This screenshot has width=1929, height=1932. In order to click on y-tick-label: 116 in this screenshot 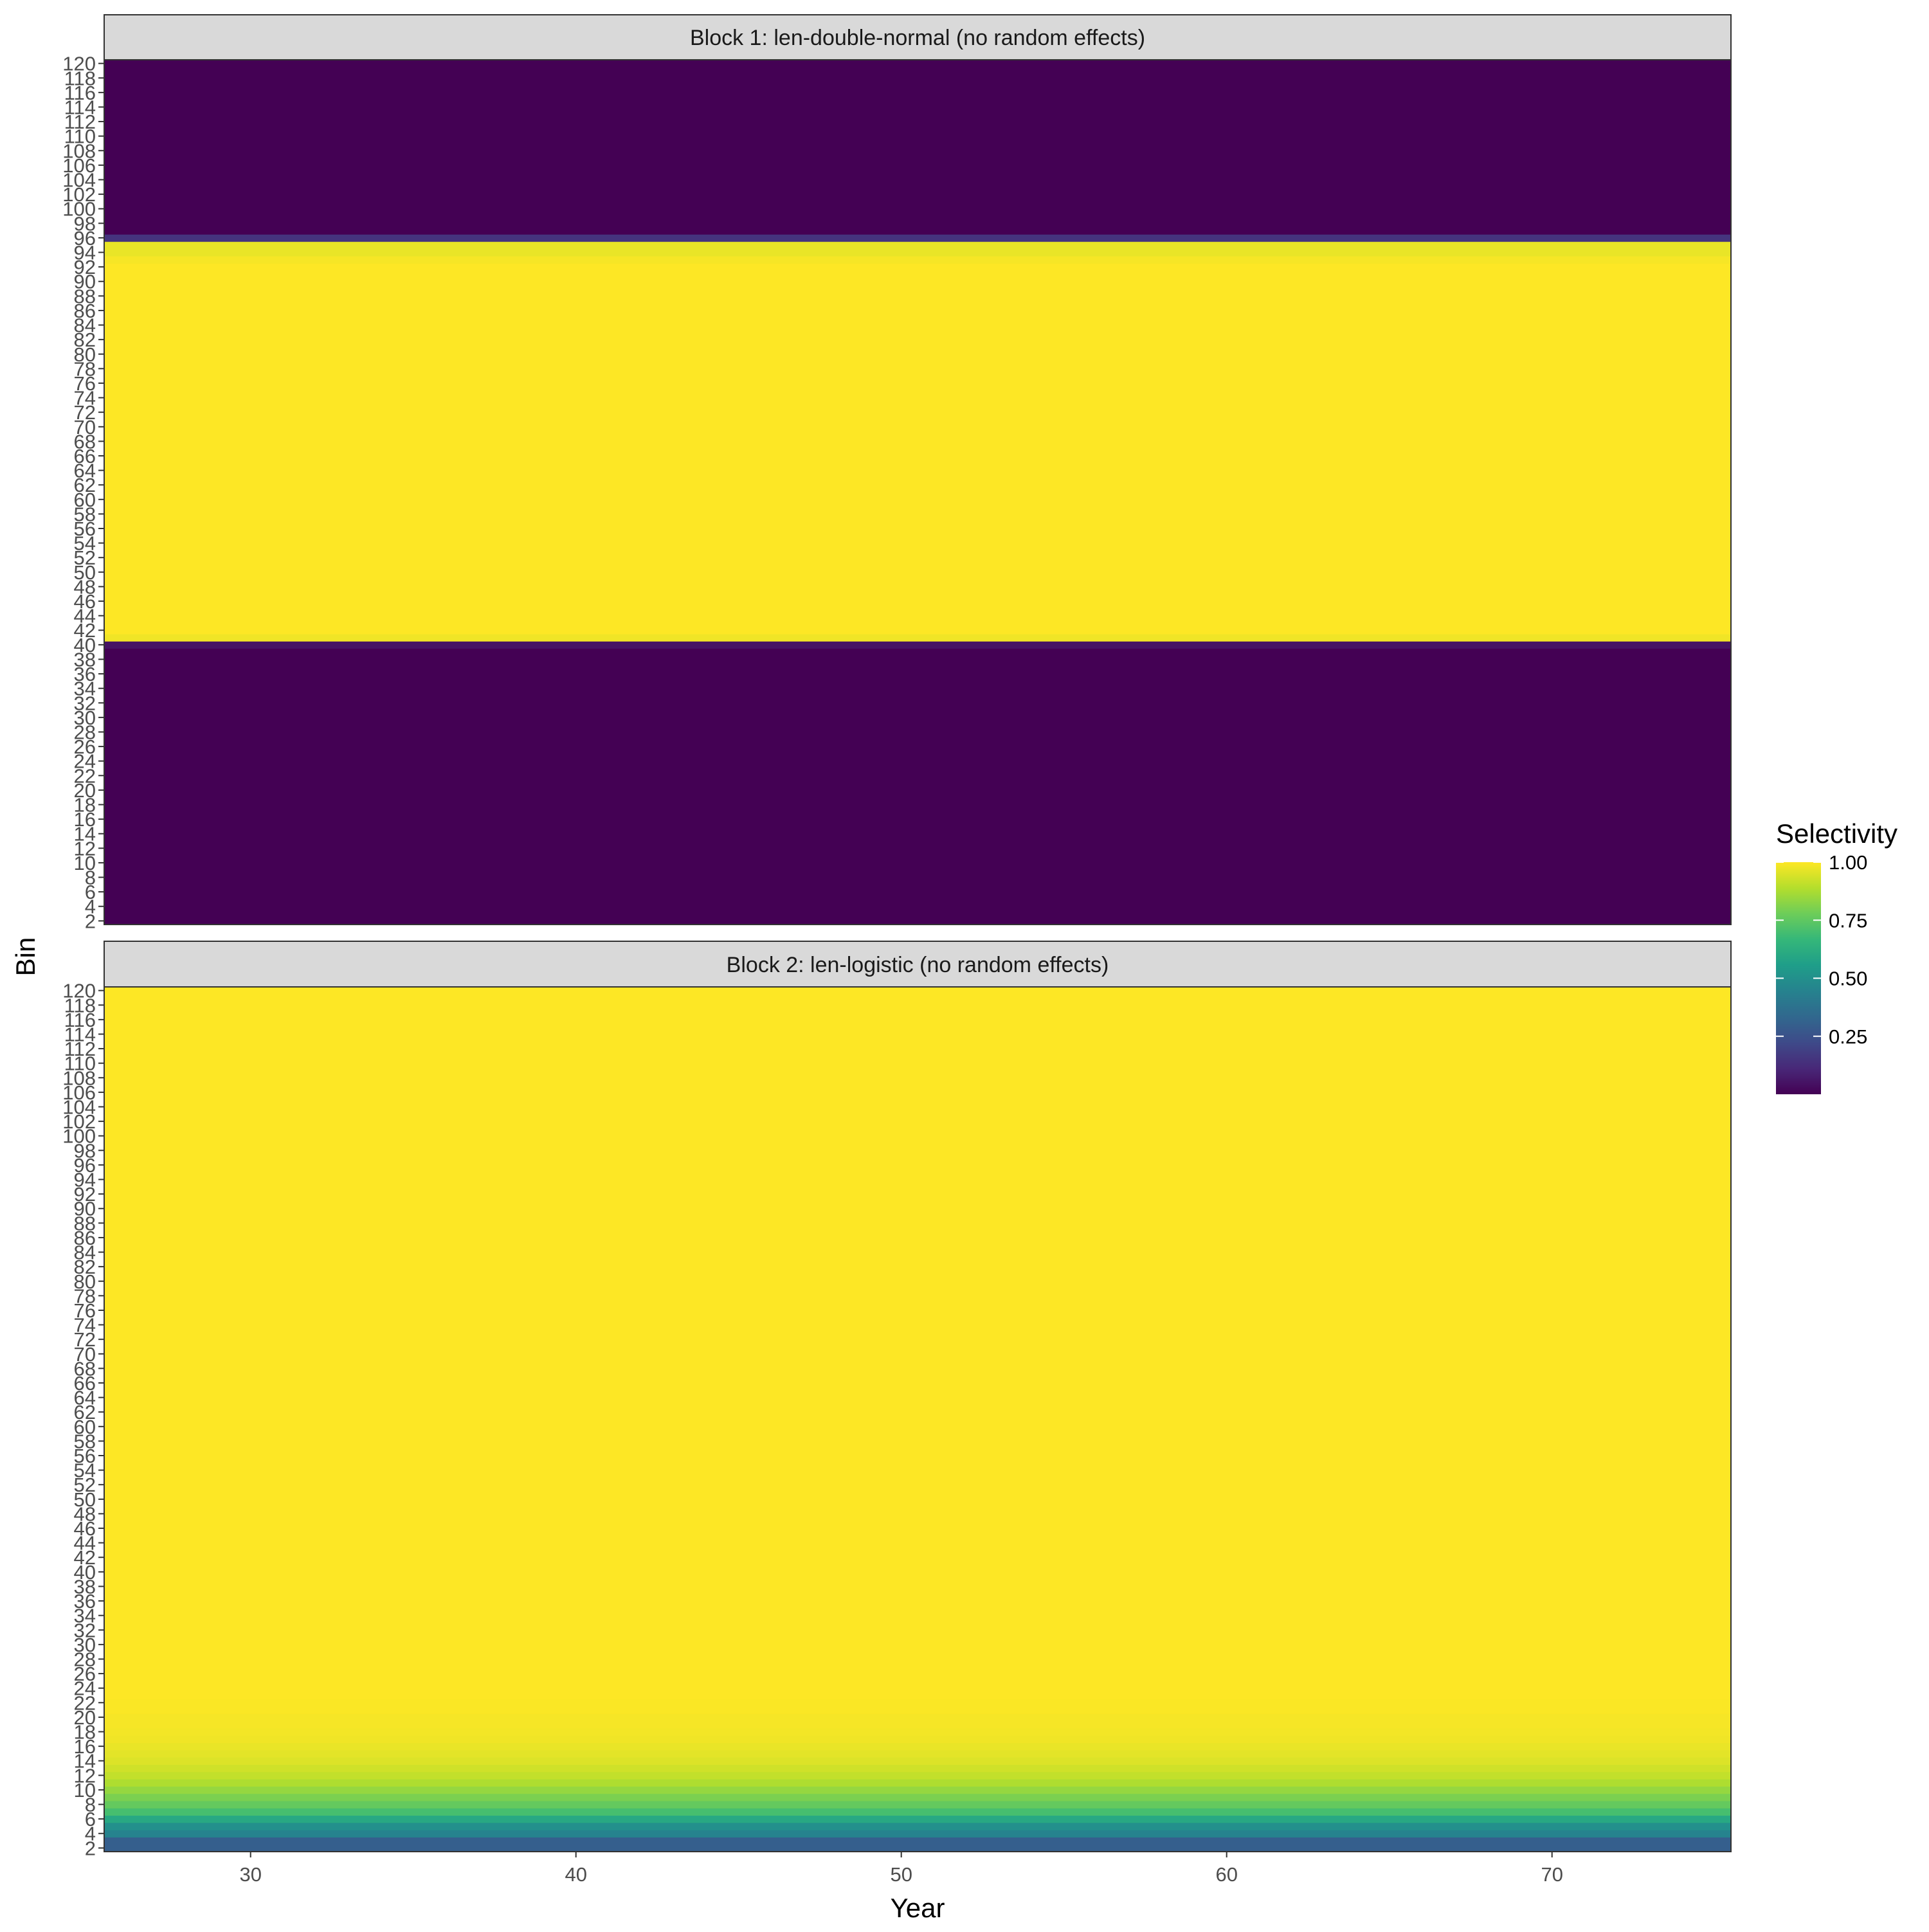, I will do `click(80, 93)`.